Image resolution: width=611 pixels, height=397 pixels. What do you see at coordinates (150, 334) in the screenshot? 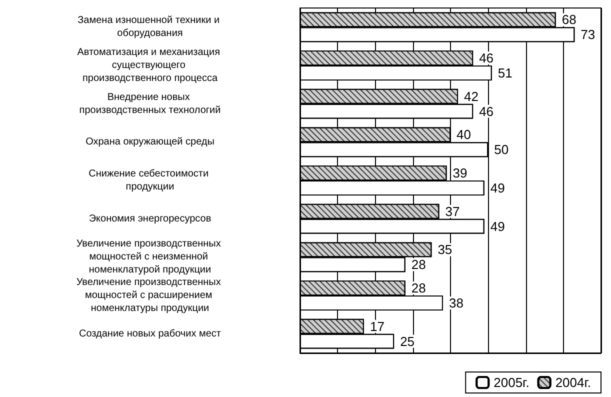
I see `y-tick-label: Создание новых рабочих мест` at bounding box center [150, 334].